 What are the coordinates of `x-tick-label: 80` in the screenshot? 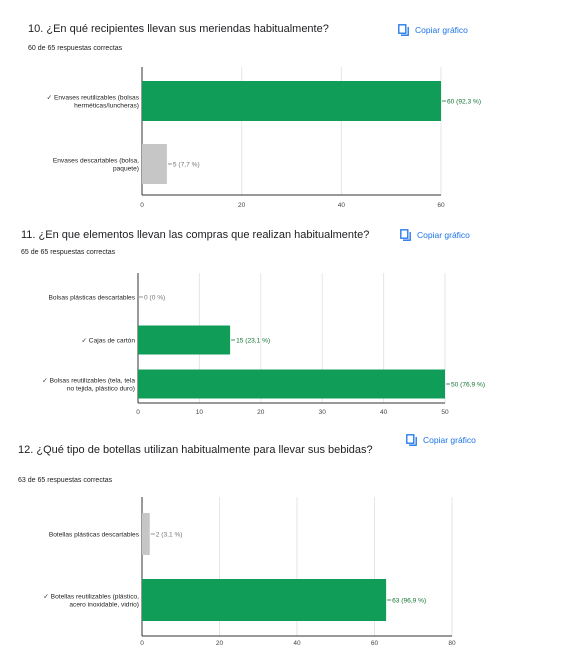 It's located at (452, 643).